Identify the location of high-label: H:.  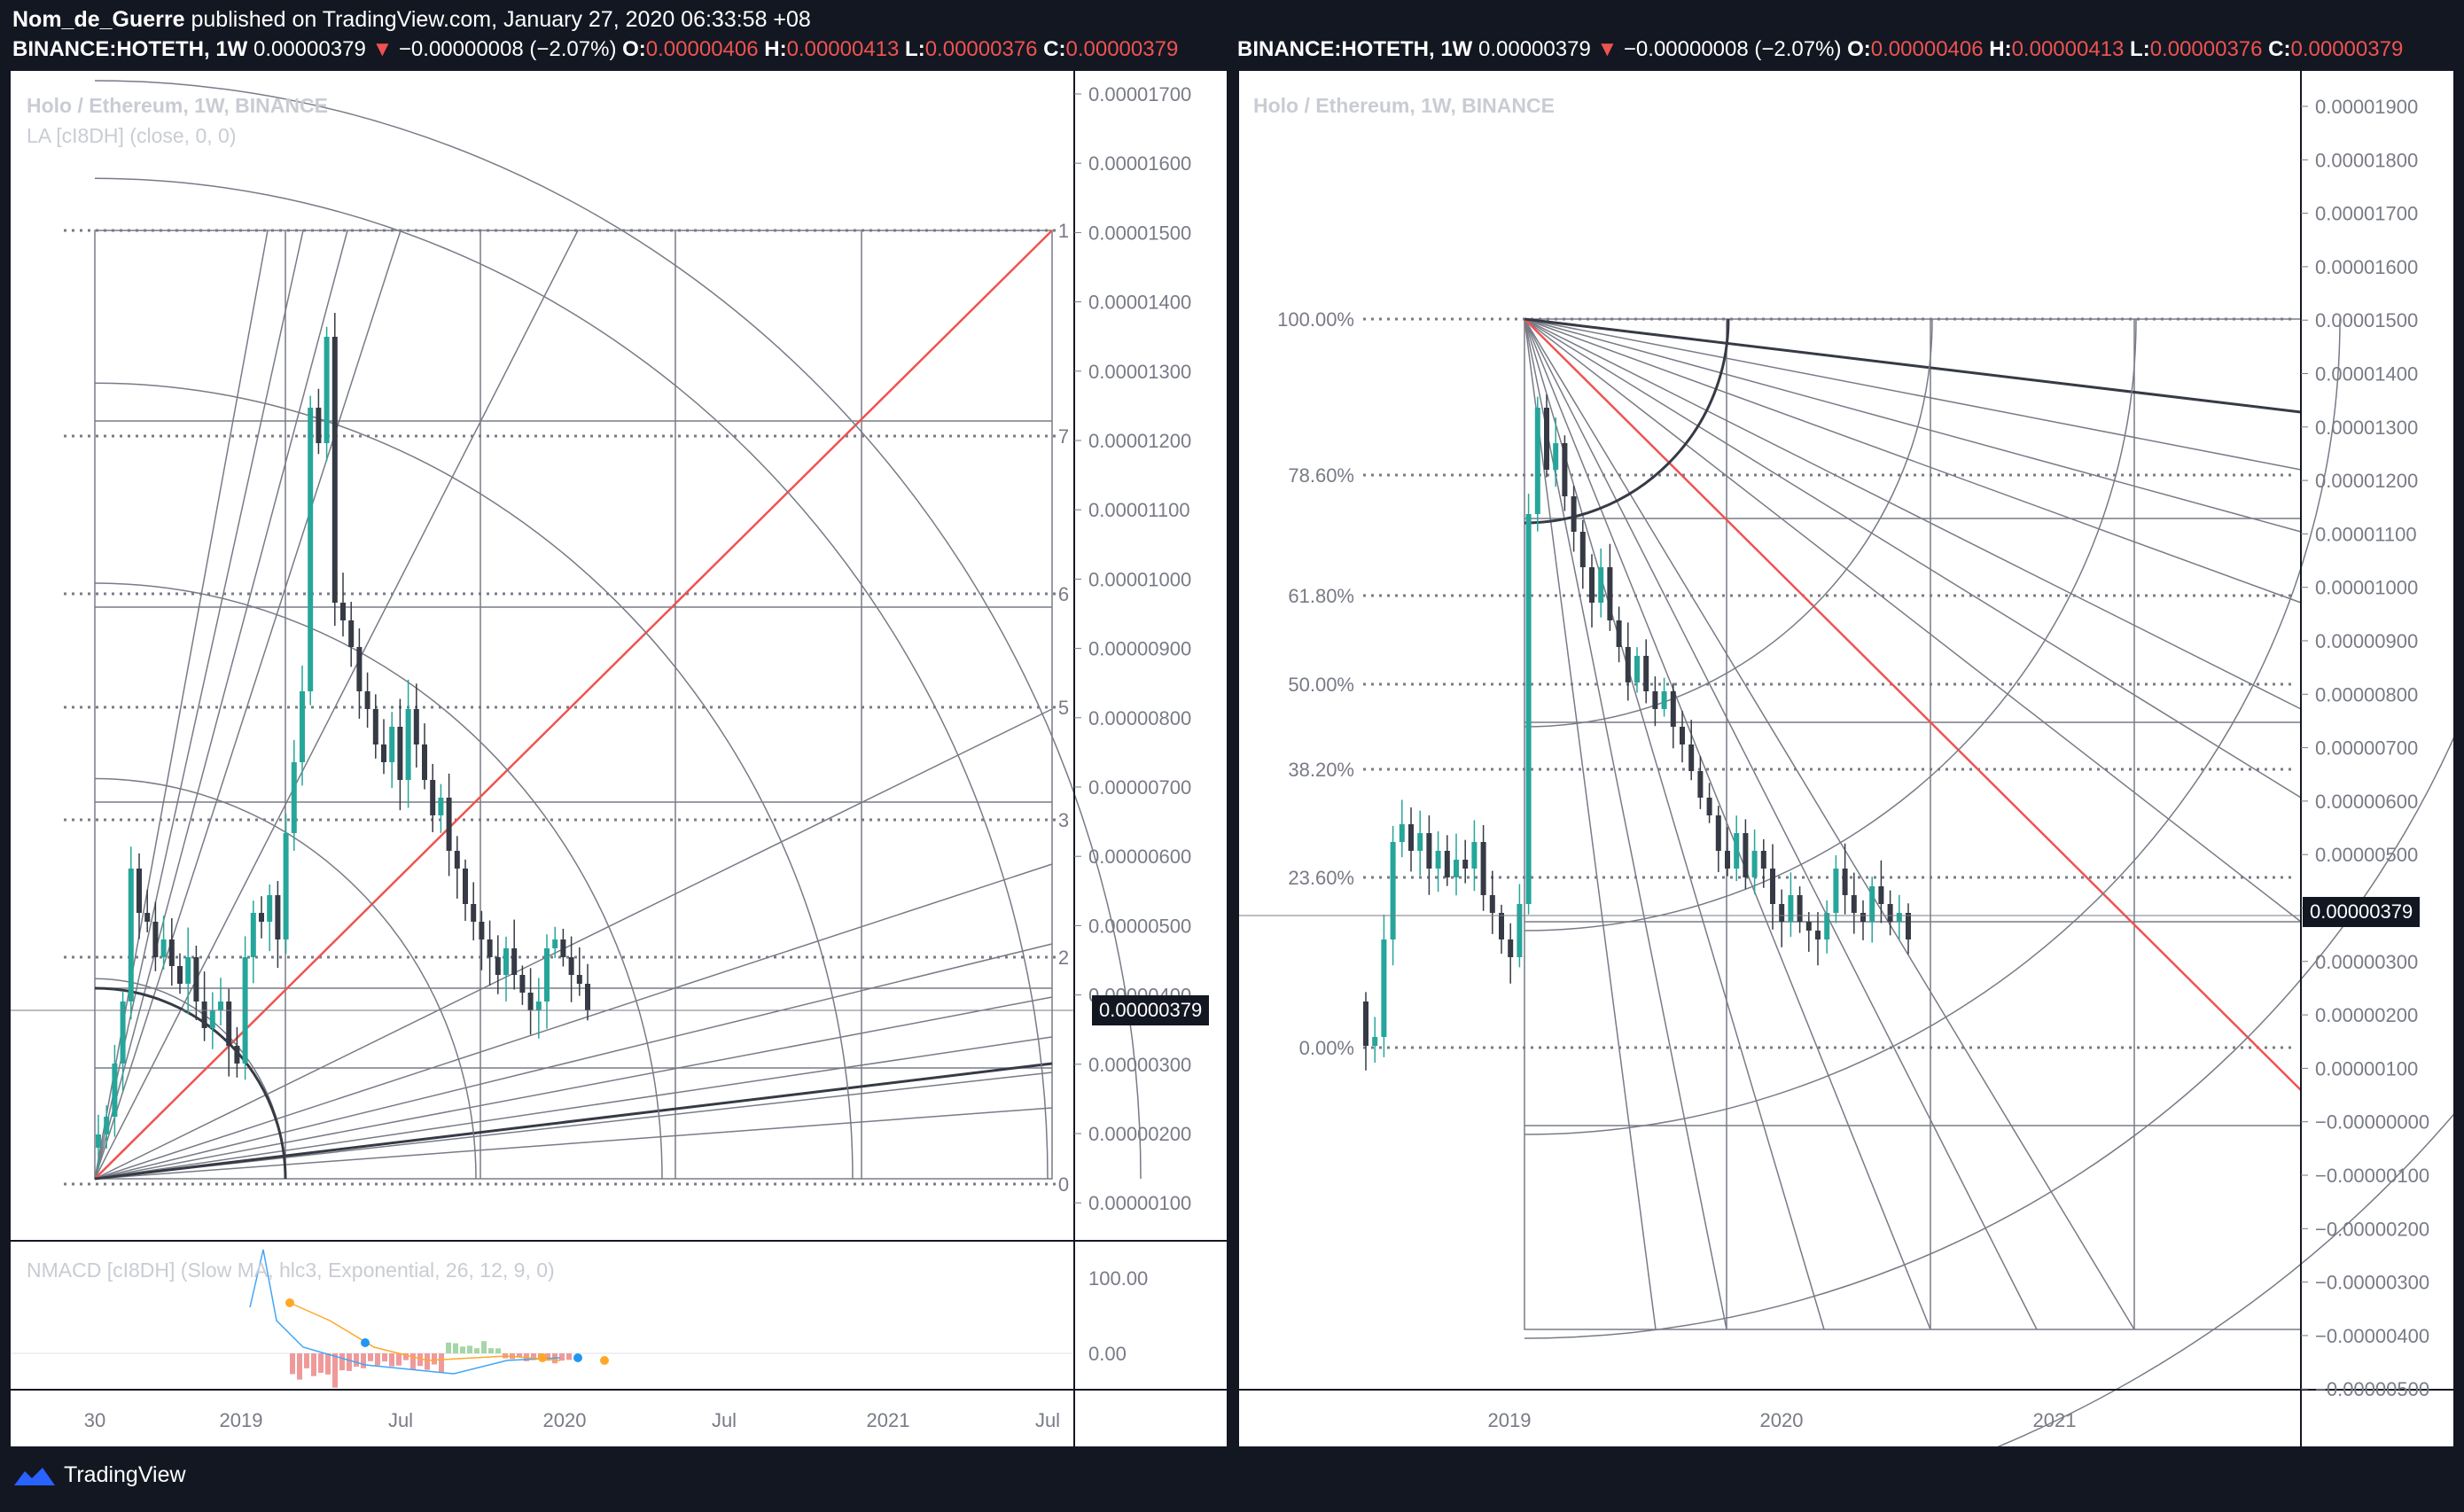
(2000, 49).